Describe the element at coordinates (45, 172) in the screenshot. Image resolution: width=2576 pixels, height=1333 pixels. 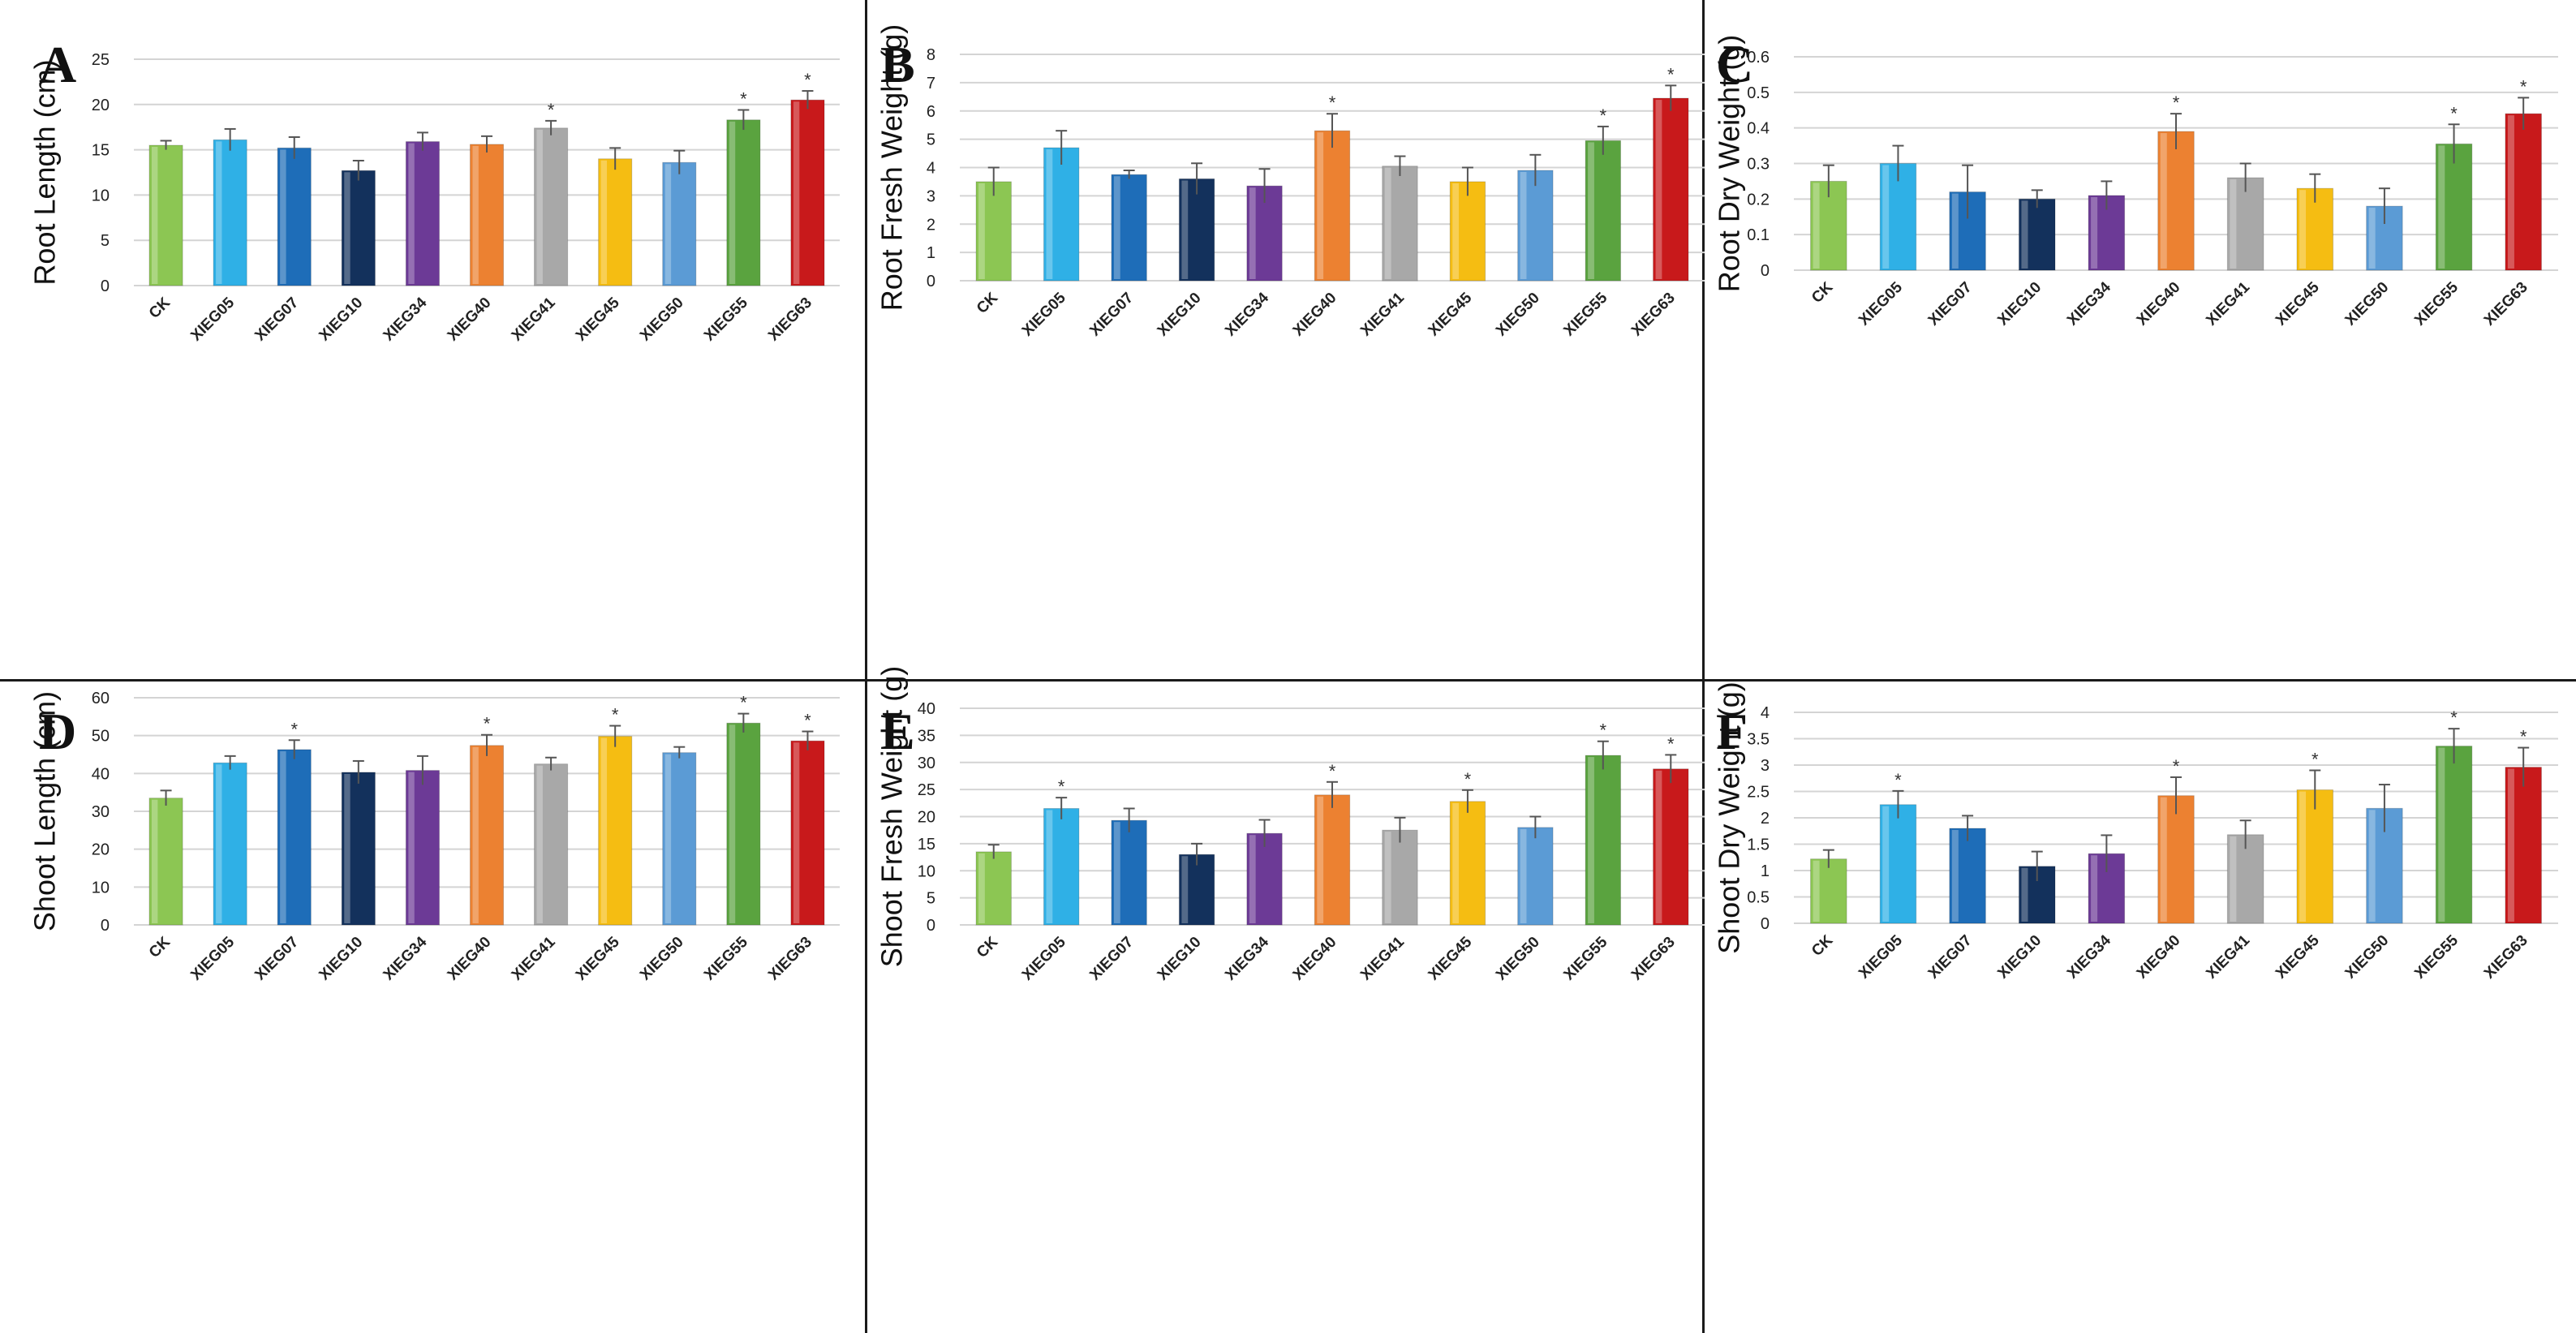
I see `y-axis-title: Root Length (cm)` at that location.